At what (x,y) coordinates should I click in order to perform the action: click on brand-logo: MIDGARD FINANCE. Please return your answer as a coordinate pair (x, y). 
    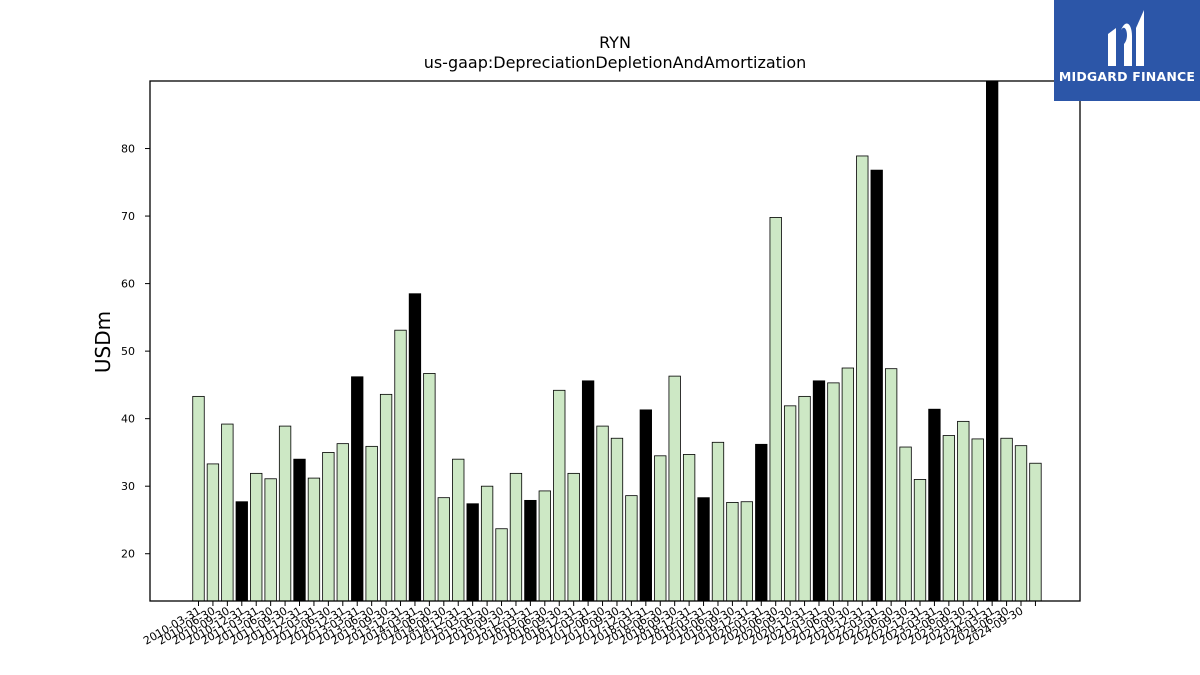
    Looking at the image, I should click on (1127, 50).